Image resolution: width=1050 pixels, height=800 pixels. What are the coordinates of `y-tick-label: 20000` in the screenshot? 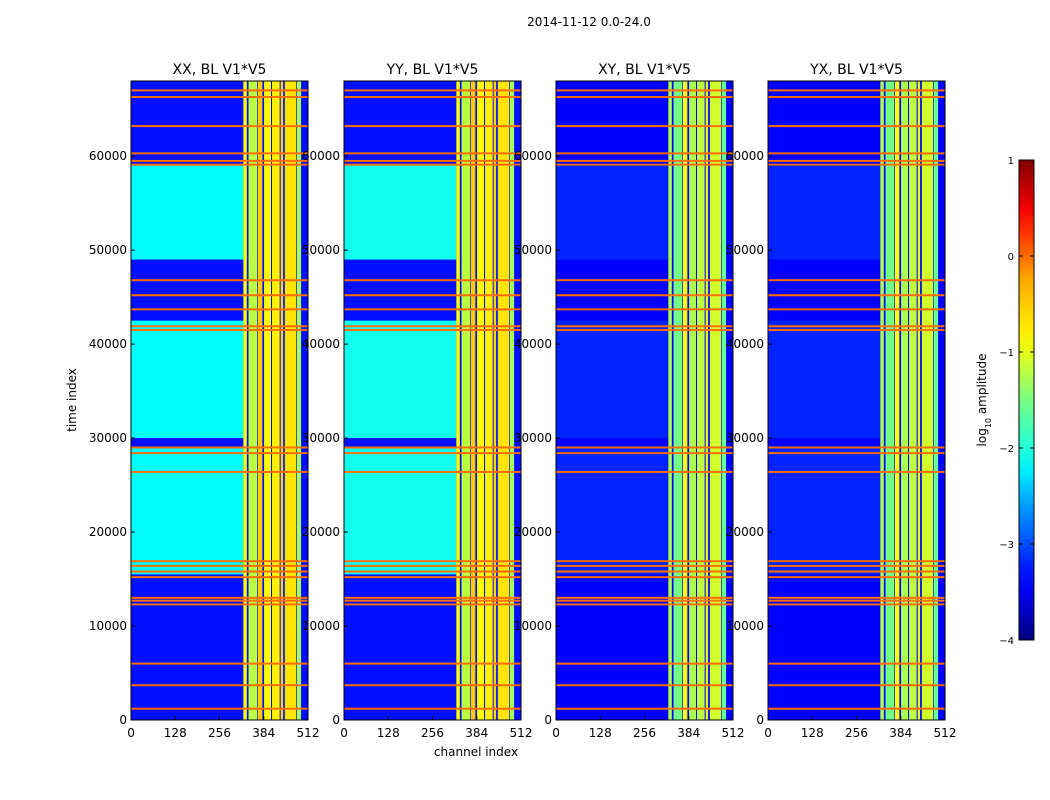 It's located at (321, 532).